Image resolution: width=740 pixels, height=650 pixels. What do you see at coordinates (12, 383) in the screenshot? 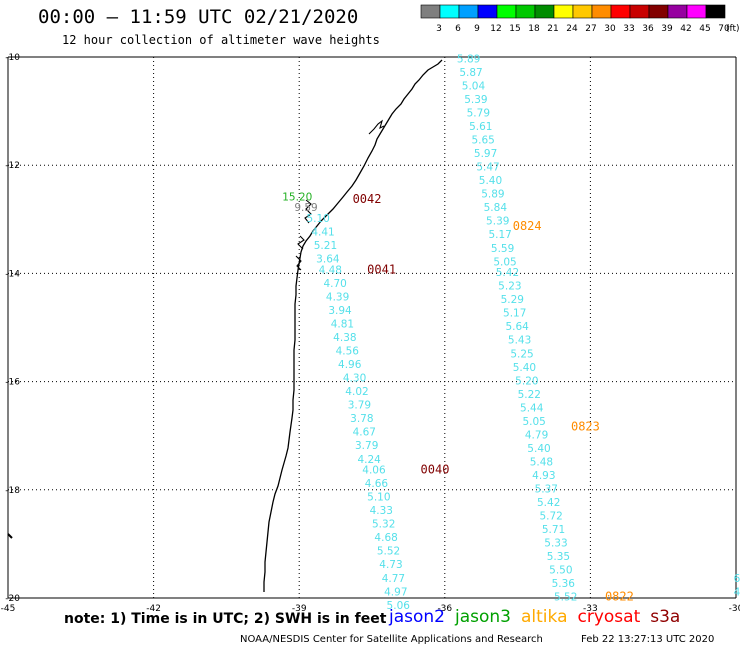
I see `lat-label: -16` at bounding box center [12, 383].